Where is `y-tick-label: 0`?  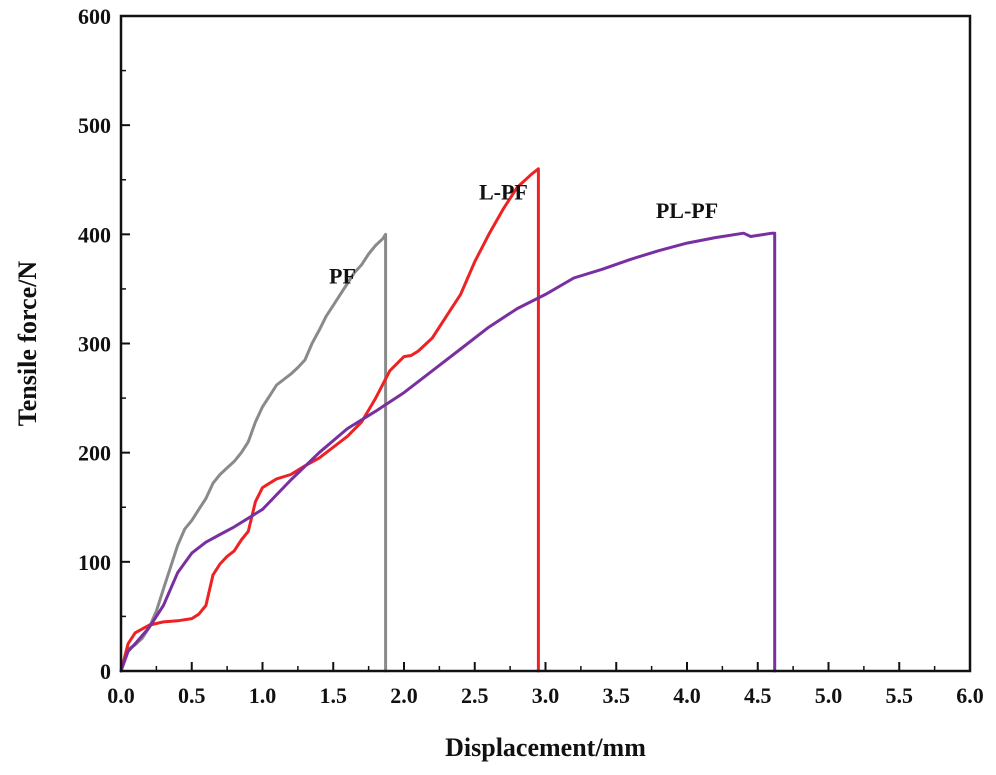
y-tick-label: 0 is located at coordinates (105, 671).